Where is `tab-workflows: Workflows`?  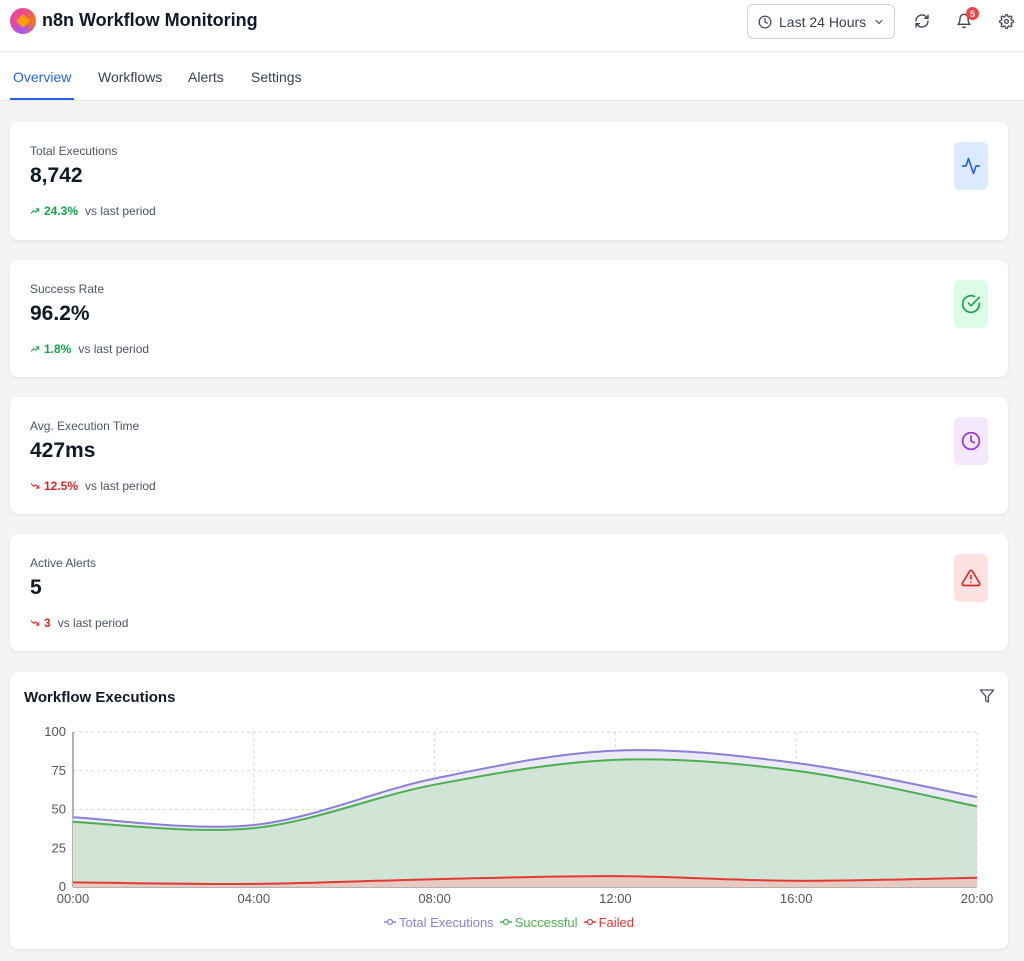 tab-workflows: Workflows is located at coordinates (130, 77).